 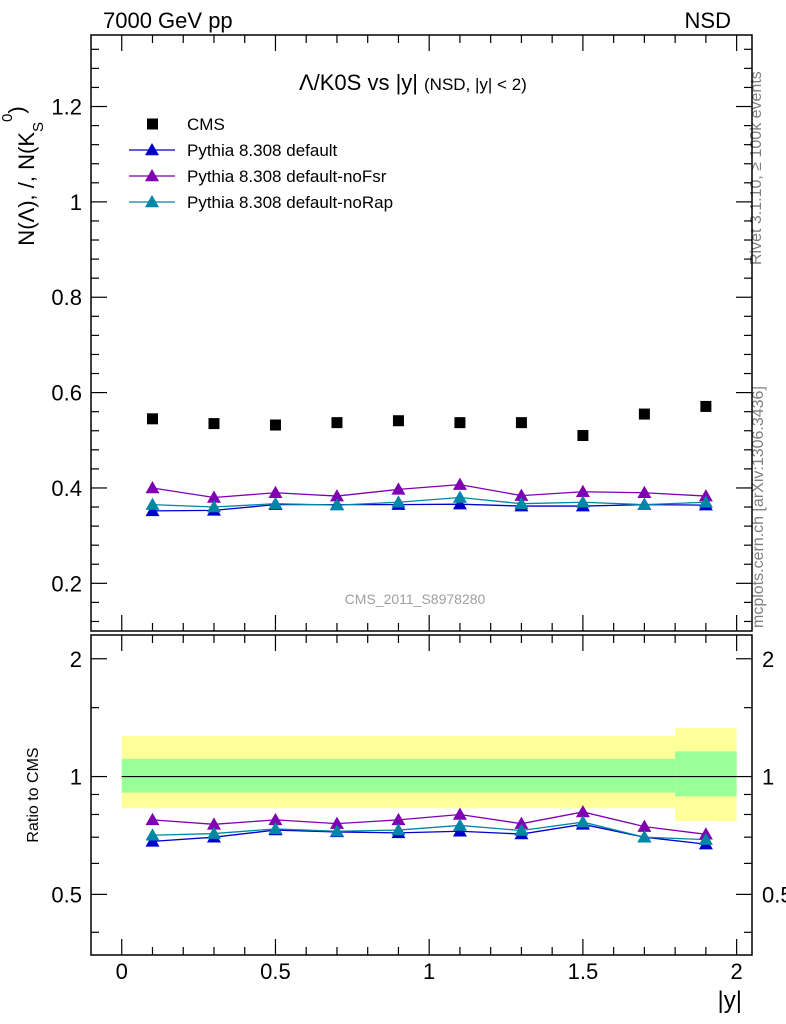 What do you see at coordinates (758, 507) in the screenshot?
I see `mcplots-label: mcplots.cern.ch [arXiv:1306.3436]` at bounding box center [758, 507].